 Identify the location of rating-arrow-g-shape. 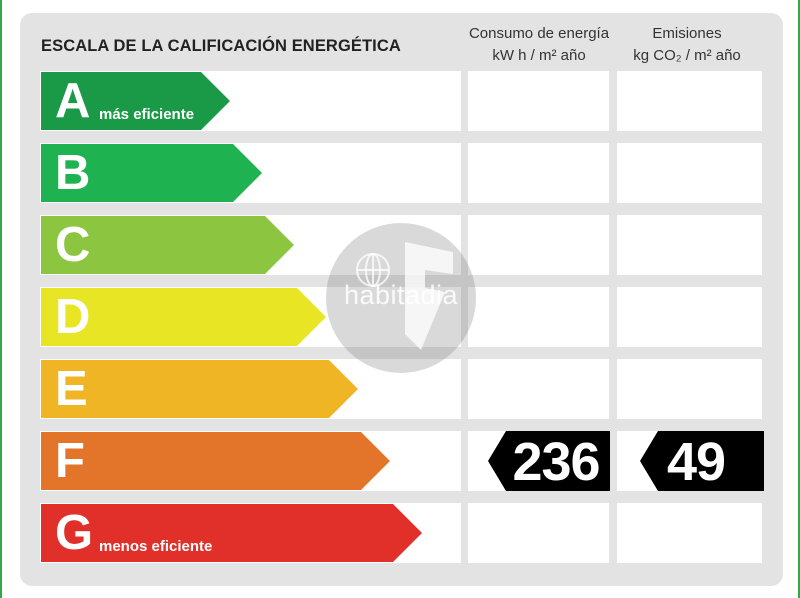
(231, 533).